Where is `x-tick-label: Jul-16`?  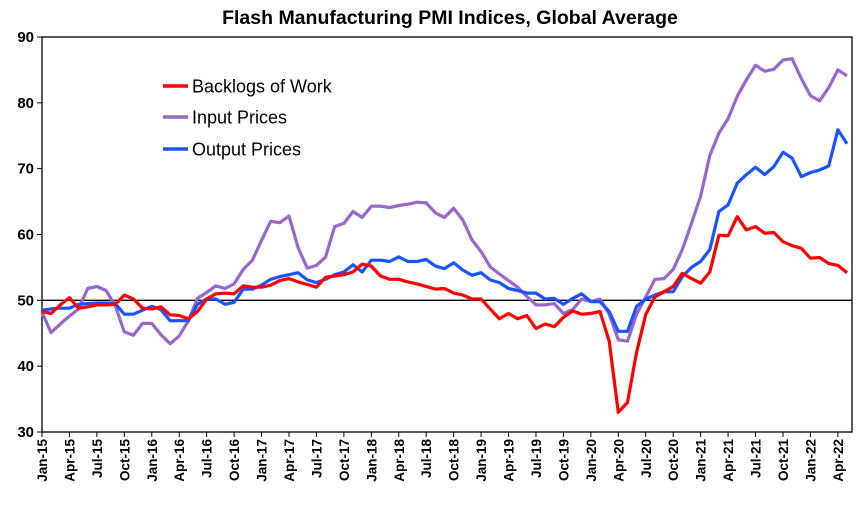 x-tick-label: Jul-16 is located at coordinates (207, 459).